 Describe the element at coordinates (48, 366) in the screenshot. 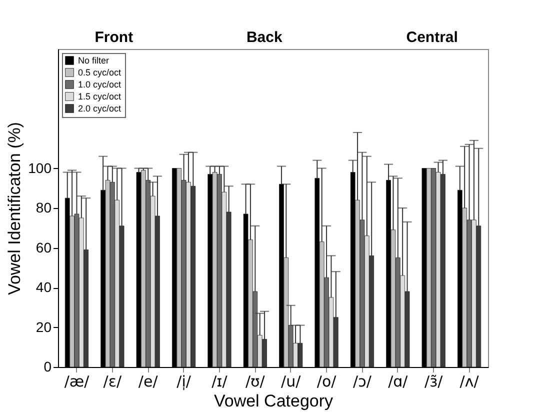

I see `y-tick-label: 0` at that location.